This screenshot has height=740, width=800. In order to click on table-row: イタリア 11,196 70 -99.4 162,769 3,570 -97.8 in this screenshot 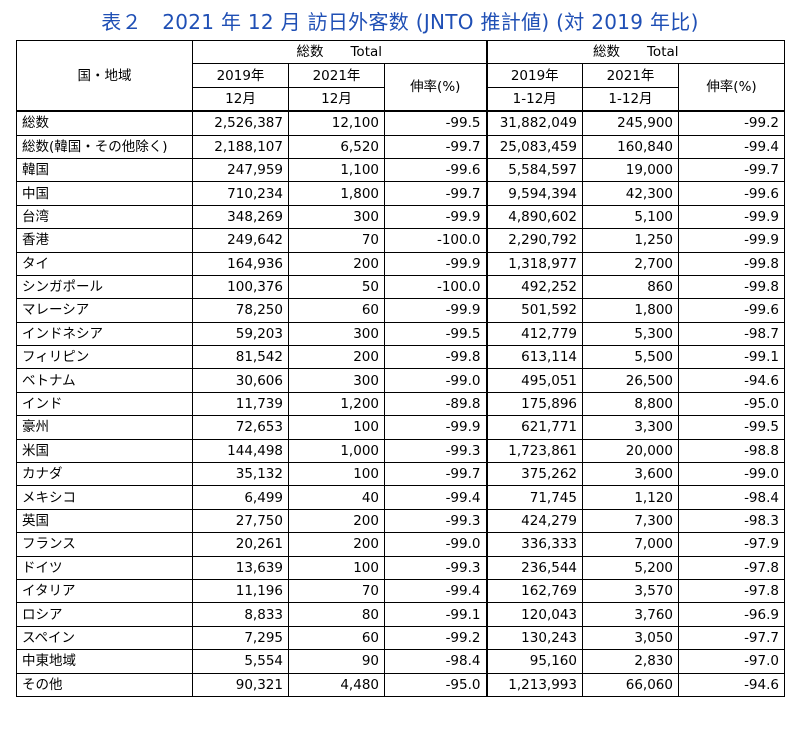, I will do `click(400, 591)`.